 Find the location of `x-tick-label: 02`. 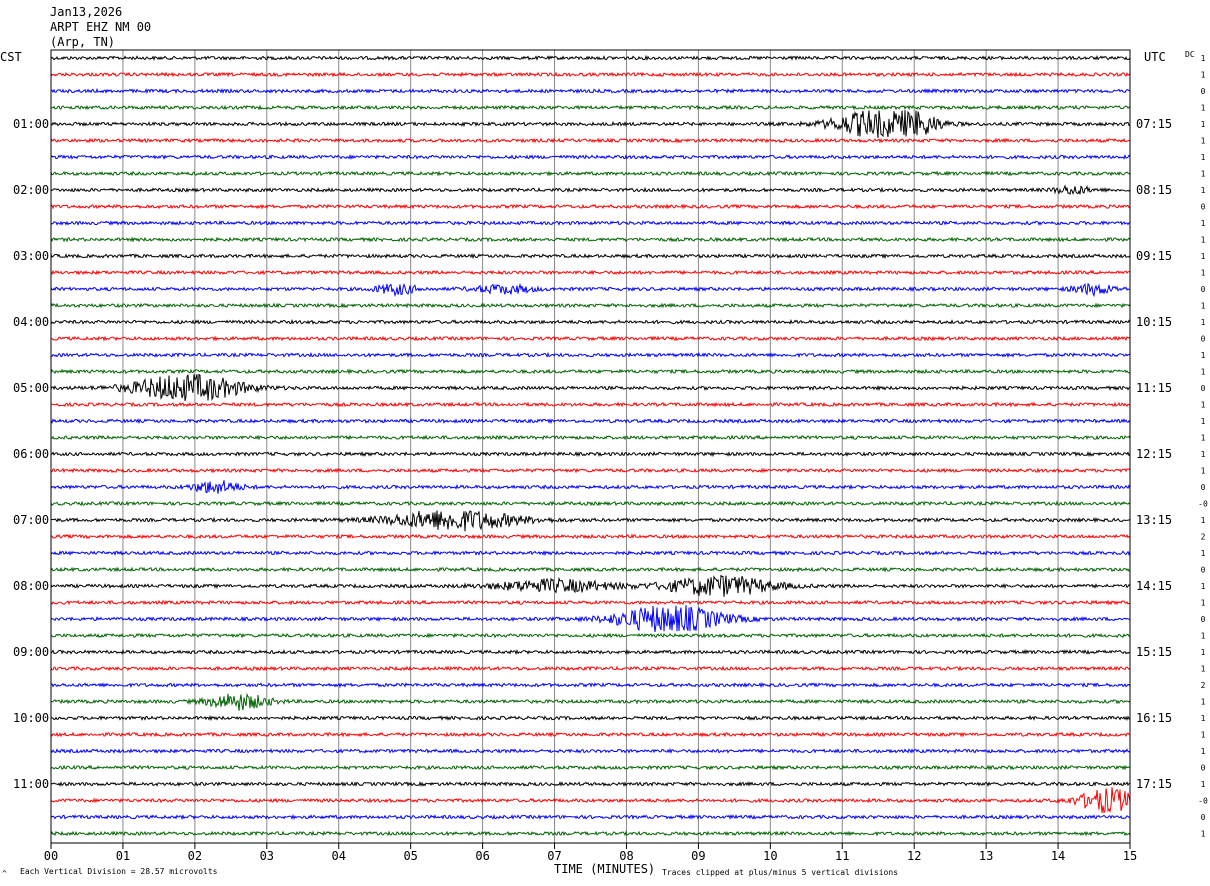

x-tick-label: 02 is located at coordinates (195, 856).